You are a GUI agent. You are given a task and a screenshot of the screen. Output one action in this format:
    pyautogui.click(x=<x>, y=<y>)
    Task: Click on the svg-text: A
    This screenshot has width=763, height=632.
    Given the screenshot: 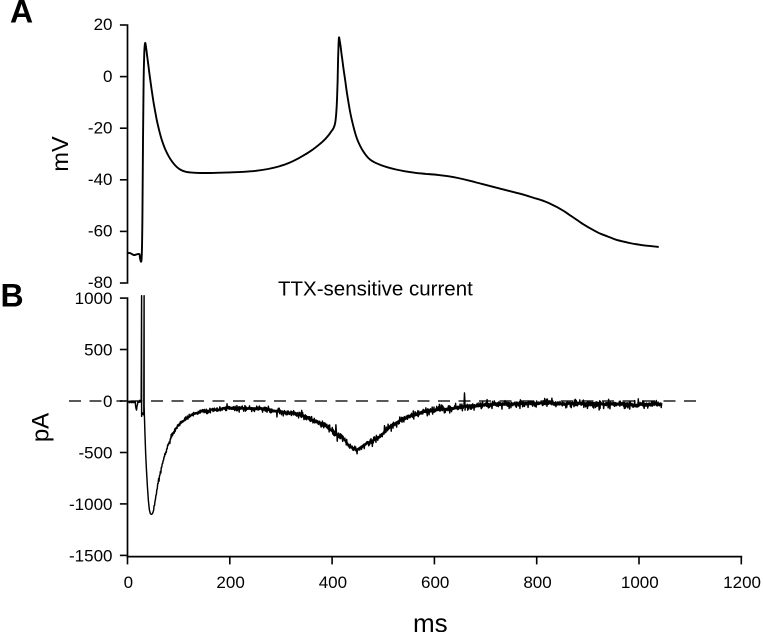 What is the action you would take?
    pyautogui.click(x=21, y=14)
    